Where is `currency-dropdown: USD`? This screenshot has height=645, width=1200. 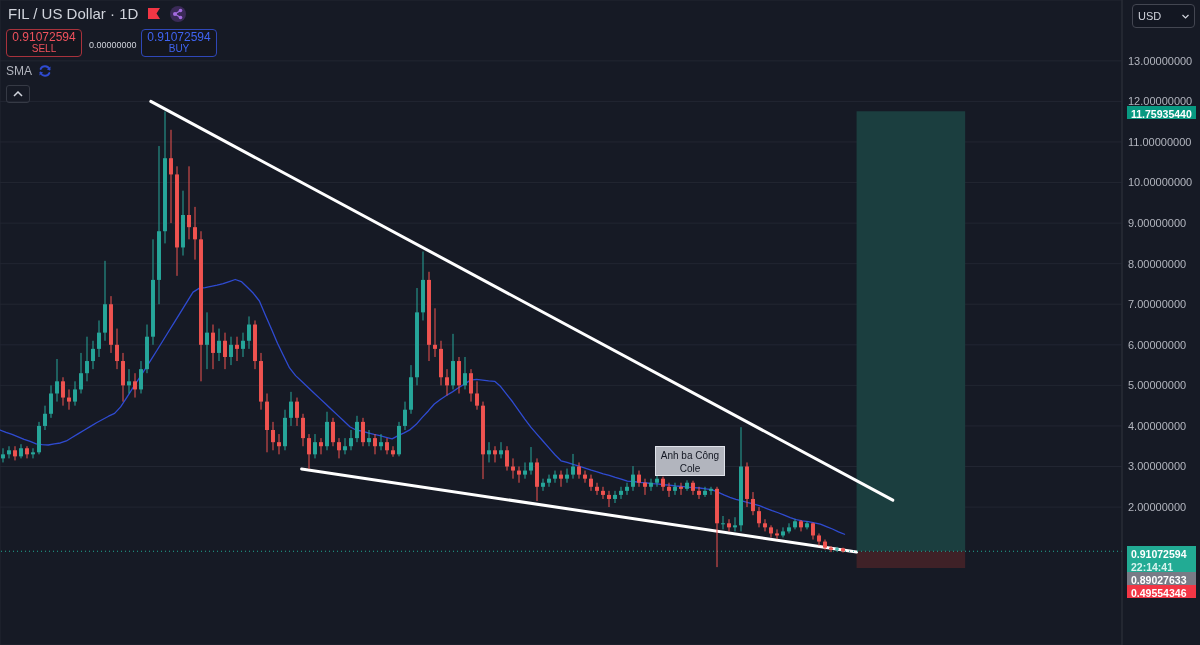
currency-dropdown: USD is located at coordinates (1163, 16).